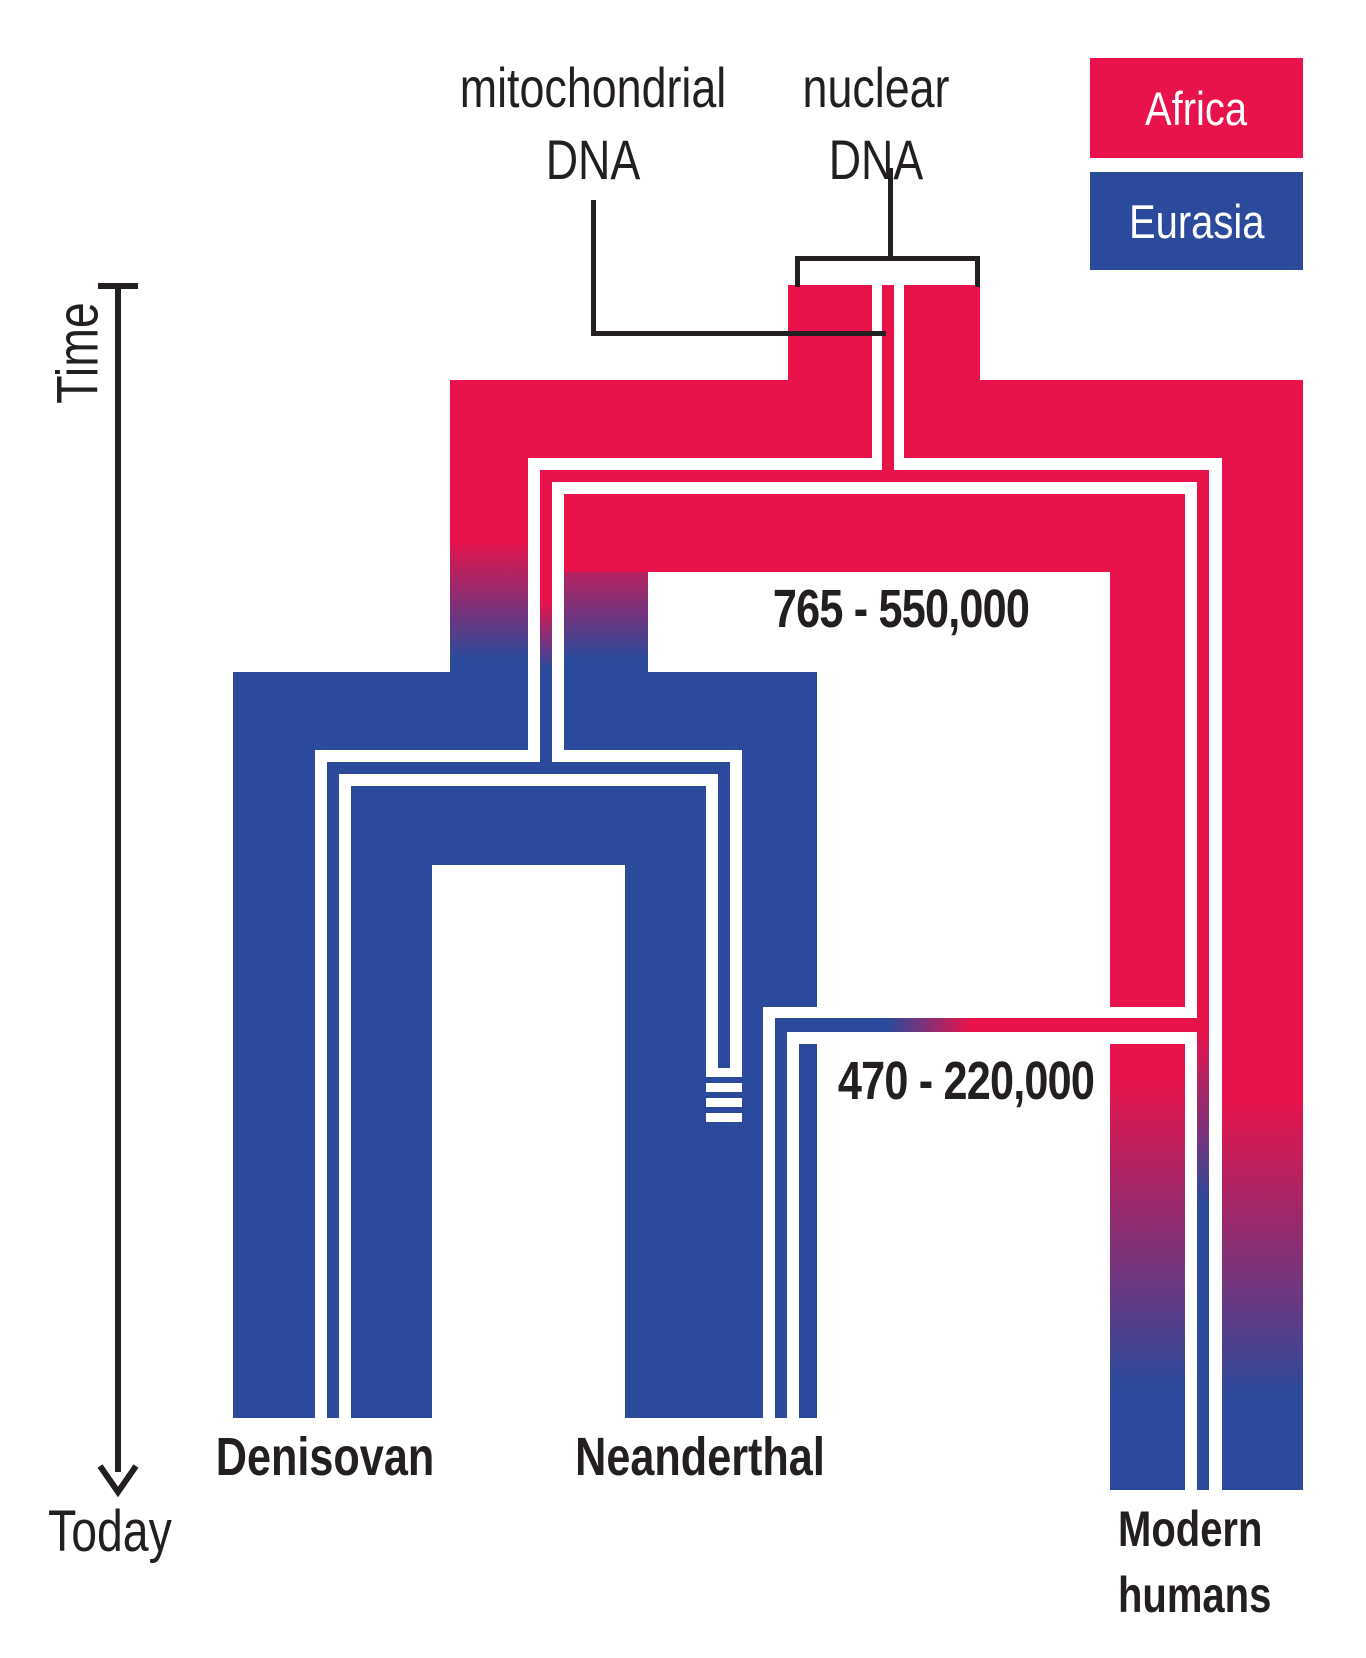 The width and height of the screenshot is (1366, 1658). Describe the element at coordinates (992, 1038) in the screenshot. I see `introgression-gap-bottom` at that location.